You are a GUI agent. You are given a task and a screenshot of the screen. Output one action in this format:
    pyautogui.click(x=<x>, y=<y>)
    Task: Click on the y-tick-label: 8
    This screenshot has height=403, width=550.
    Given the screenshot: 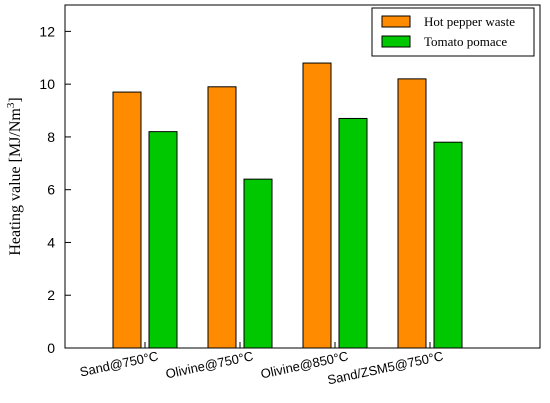 What is the action you would take?
    pyautogui.click(x=51, y=137)
    